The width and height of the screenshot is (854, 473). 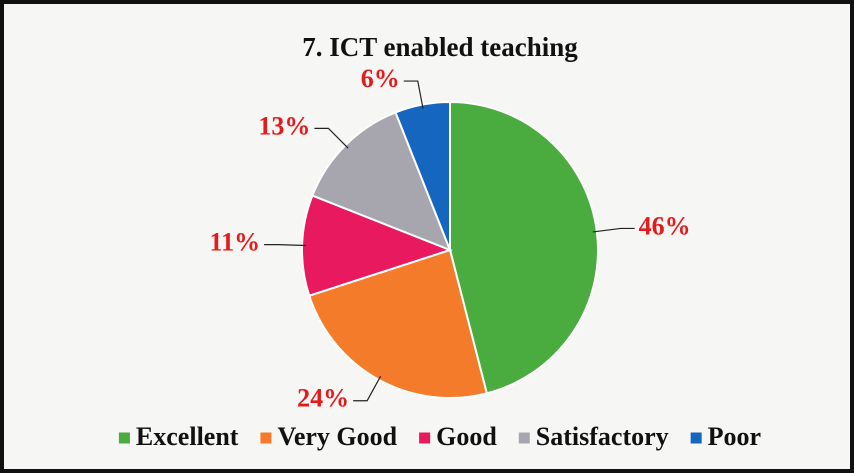 What do you see at coordinates (665, 225) in the screenshot?
I see `data-label: 46%` at bounding box center [665, 225].